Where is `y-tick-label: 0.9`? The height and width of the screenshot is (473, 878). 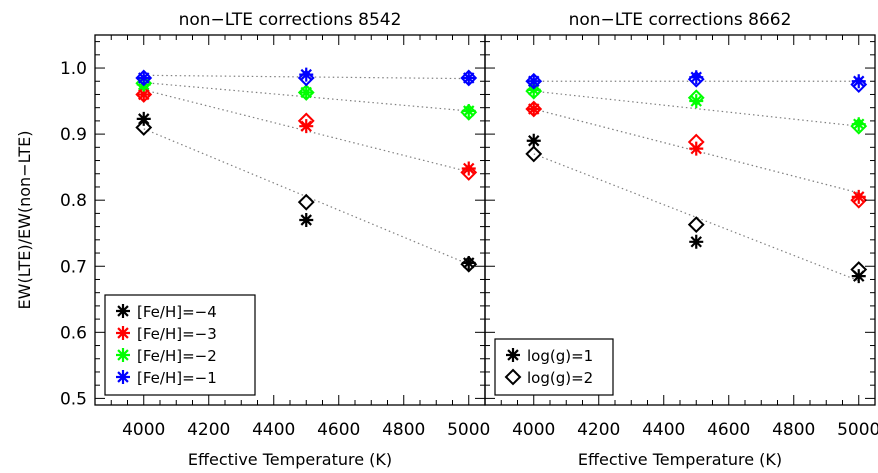
y-tick-label: 0.9 is located at coordinates (73, 135).